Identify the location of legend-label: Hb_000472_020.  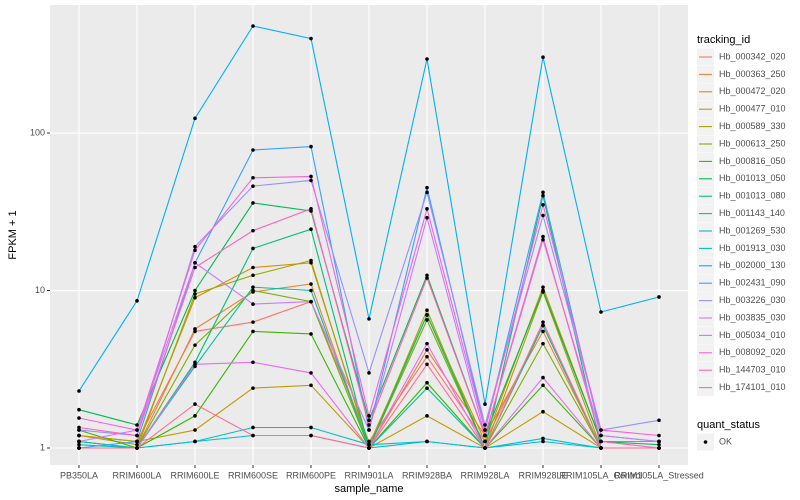
(752, 91).